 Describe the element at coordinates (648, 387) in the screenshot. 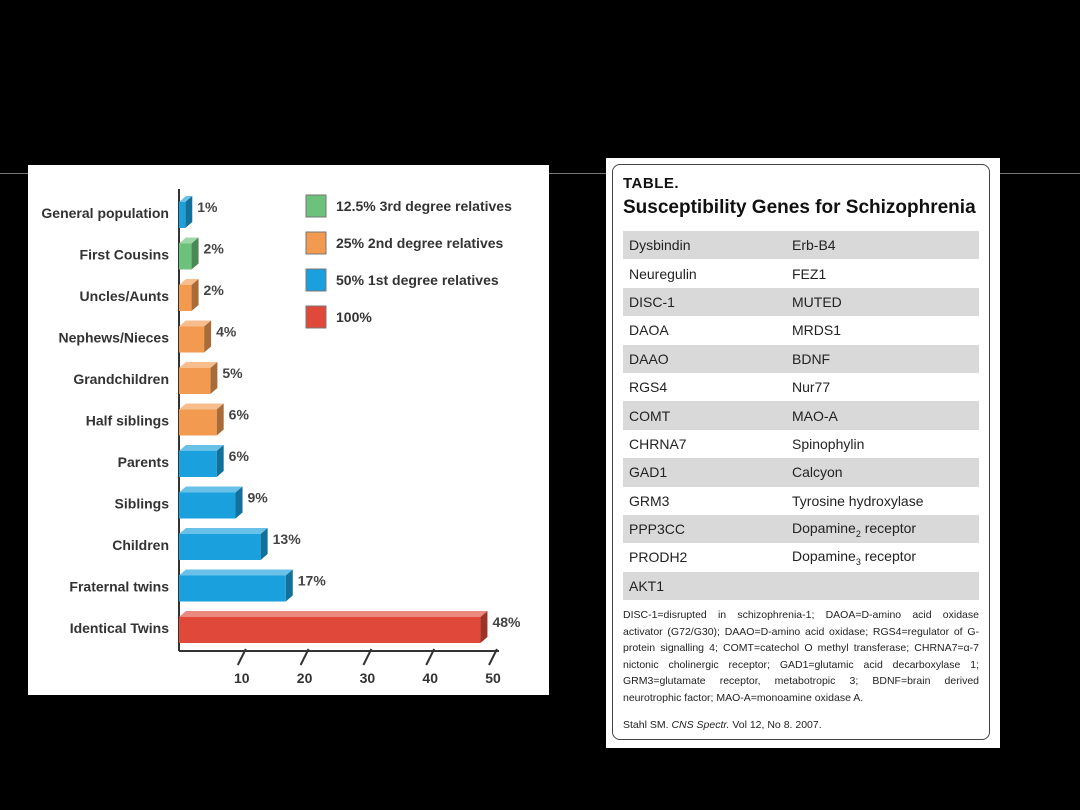

I see `gene-cell: RGS4` at that location.